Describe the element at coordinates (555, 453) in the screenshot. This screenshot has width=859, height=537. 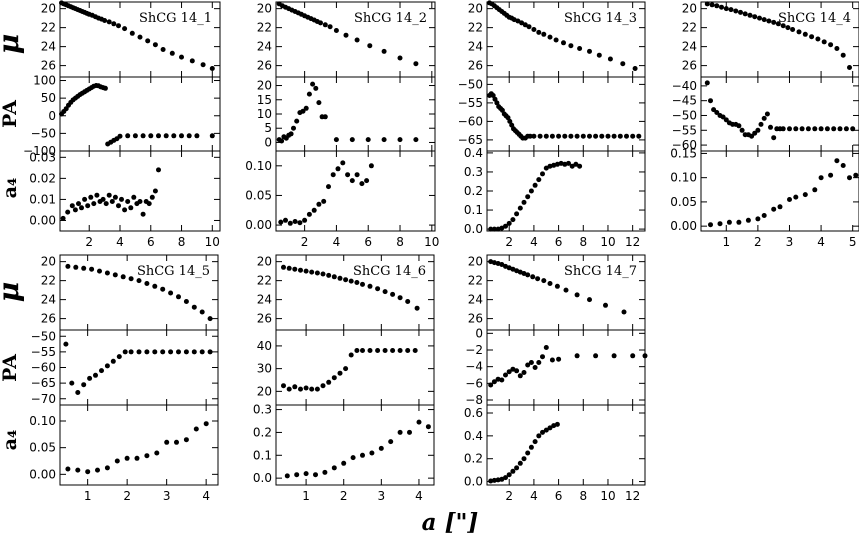
I see `subplot-a4: 0.0 0.2 0.4 0.6 2 4 6 8 10 12` at that location.